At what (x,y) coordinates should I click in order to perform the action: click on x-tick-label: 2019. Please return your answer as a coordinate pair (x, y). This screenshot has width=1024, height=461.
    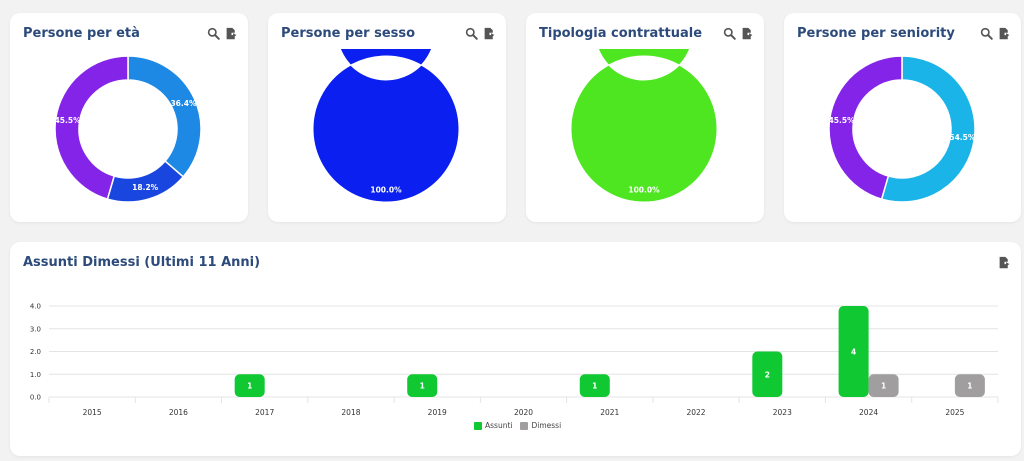
    Looking at the image, I should click on (437, 412).